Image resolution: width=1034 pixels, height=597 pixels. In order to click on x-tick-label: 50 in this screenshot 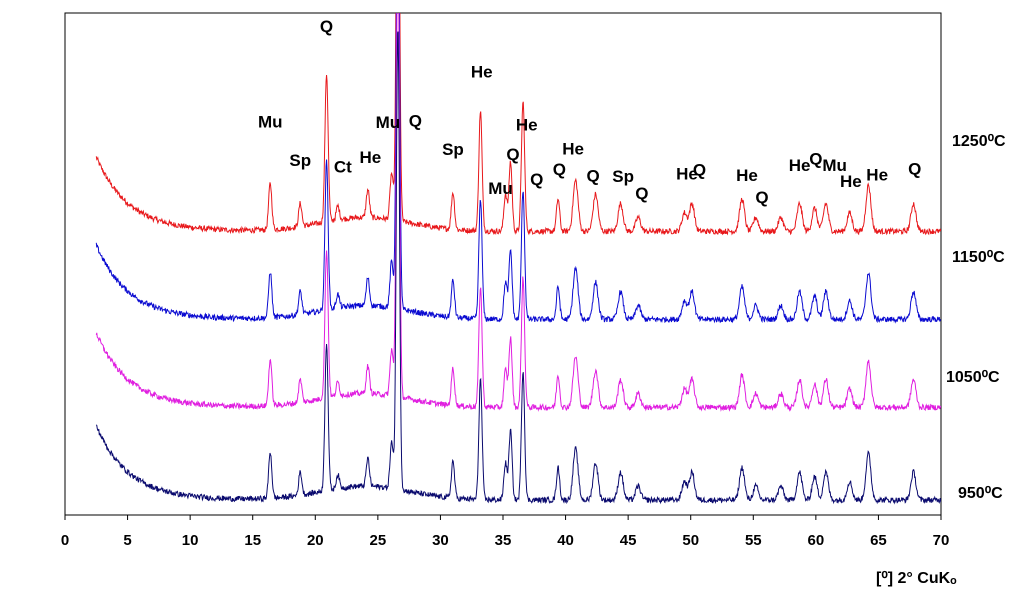, I will do `click(690, 540)`.